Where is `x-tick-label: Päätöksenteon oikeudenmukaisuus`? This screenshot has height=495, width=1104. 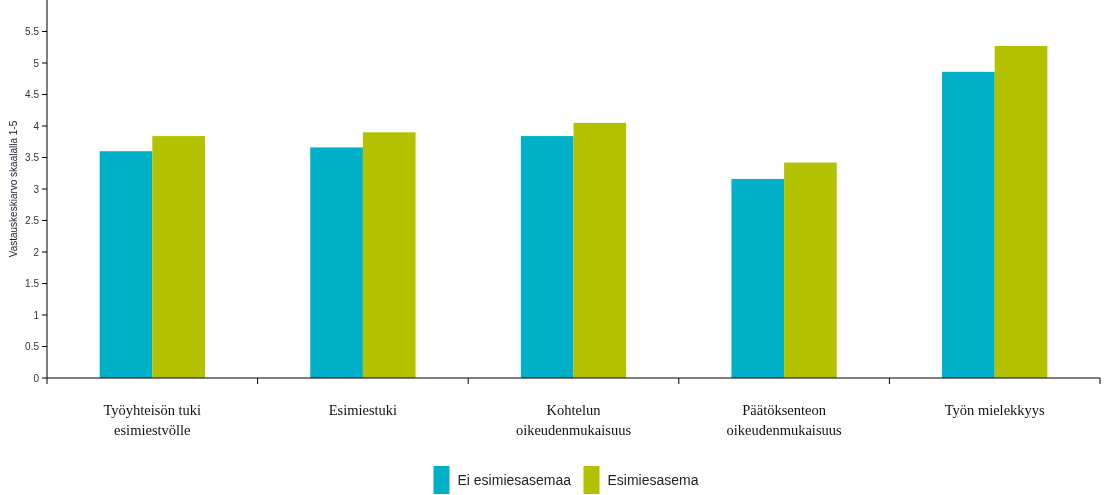 x-tick-label: Päätöksenteon oikeudenmukaisuus is located at coordinates (784, 420).